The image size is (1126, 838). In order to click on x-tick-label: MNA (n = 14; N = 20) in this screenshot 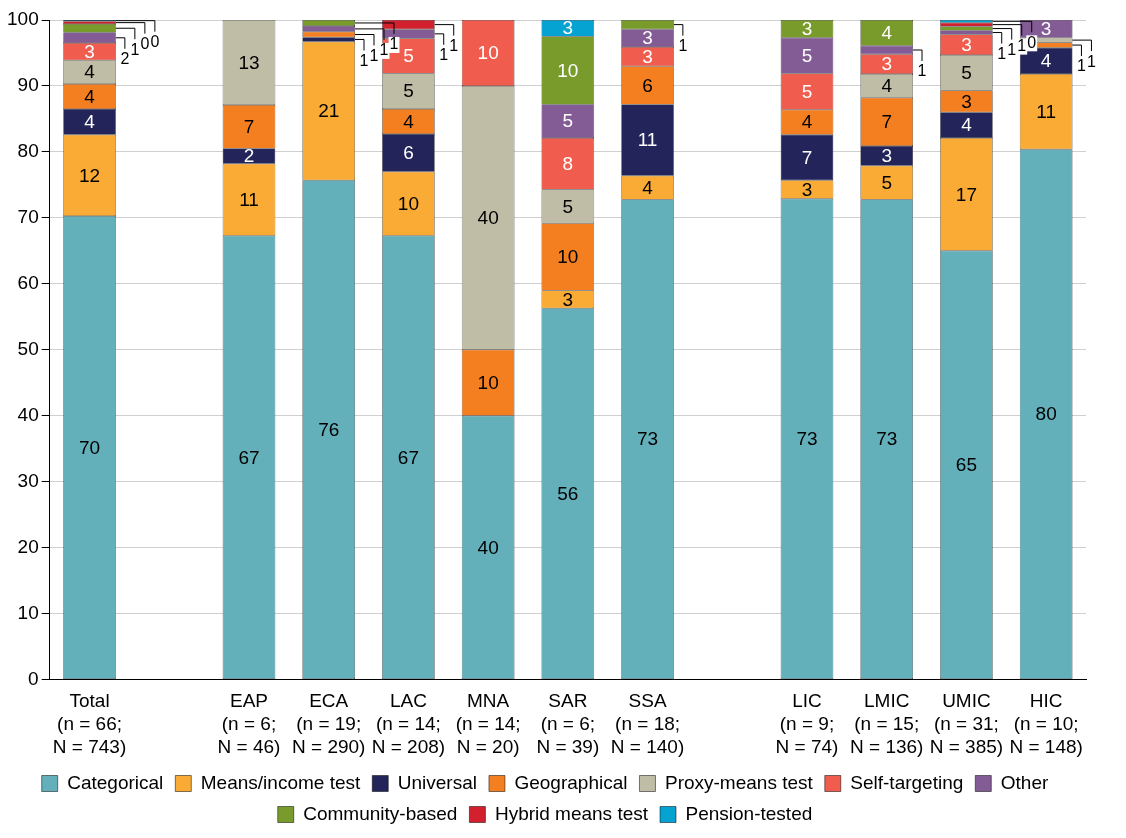, I will do `click(488, 723)`.